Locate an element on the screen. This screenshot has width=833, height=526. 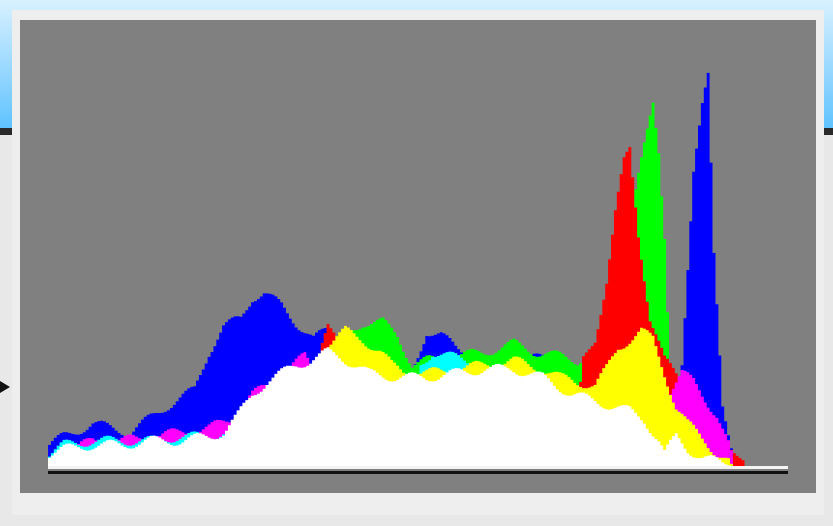
histogram-baseline-light is located at coordinates (418, 467).